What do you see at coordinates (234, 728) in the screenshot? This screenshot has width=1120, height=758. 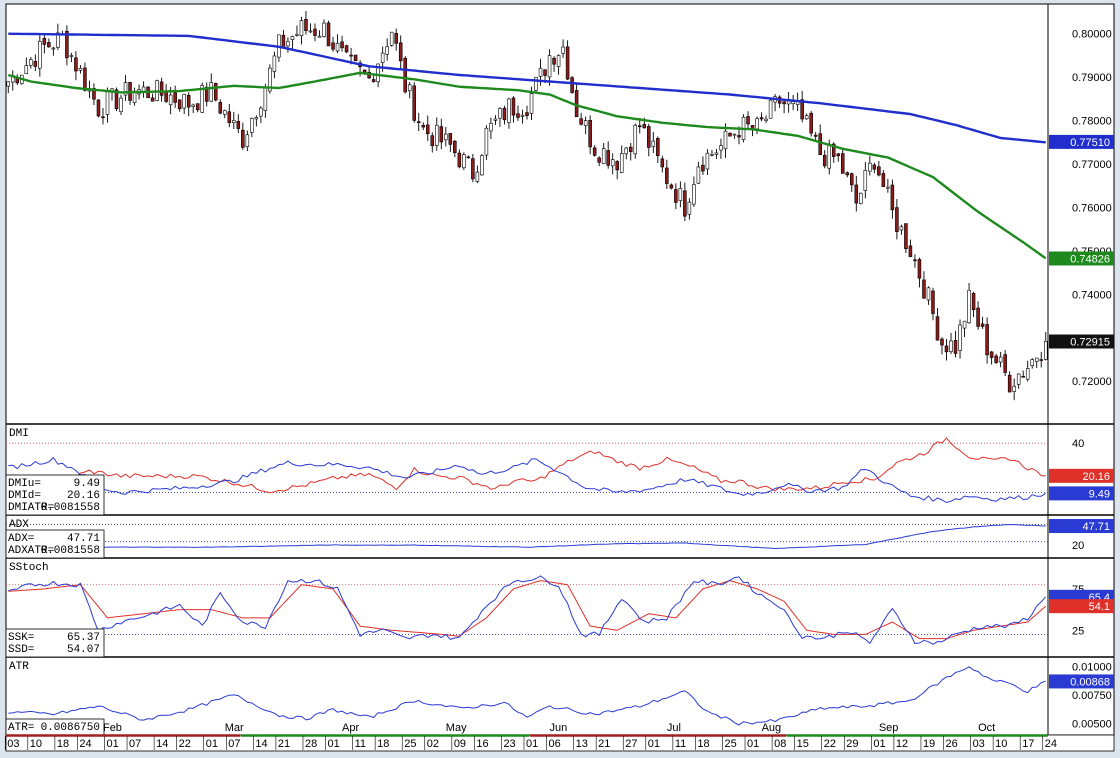 I see `month-label: Mar` at bounding box center [234, 728].